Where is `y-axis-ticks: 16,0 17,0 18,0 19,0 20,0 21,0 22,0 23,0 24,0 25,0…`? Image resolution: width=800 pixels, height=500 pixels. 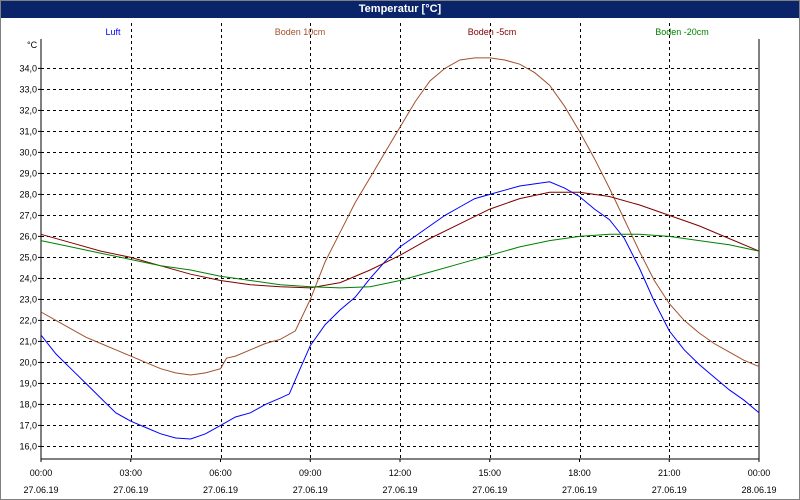 y-axis-ticks: 16,0 17,0 18,0 19,0 20,0 21,0 22,0 23,0 24,0 25,0… is located at coordinates (30, 257).